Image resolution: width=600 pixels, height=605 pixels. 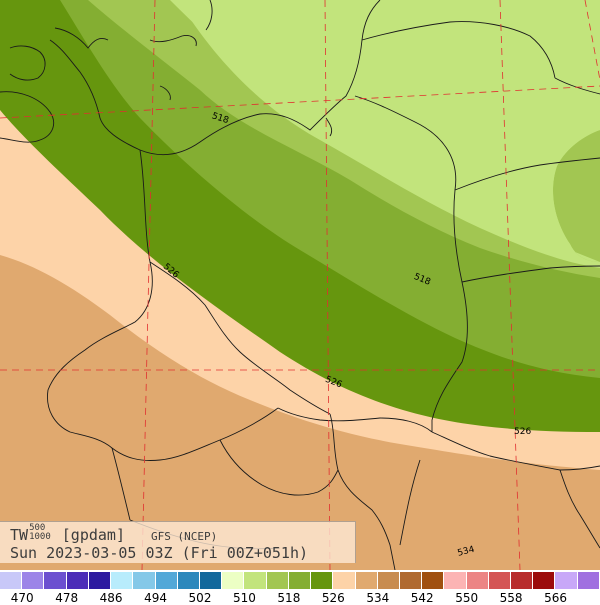 What do you see at coordinates (19, 535) in the screenshot?
I see `variable-name: TW` at bounding box center [19, 535].